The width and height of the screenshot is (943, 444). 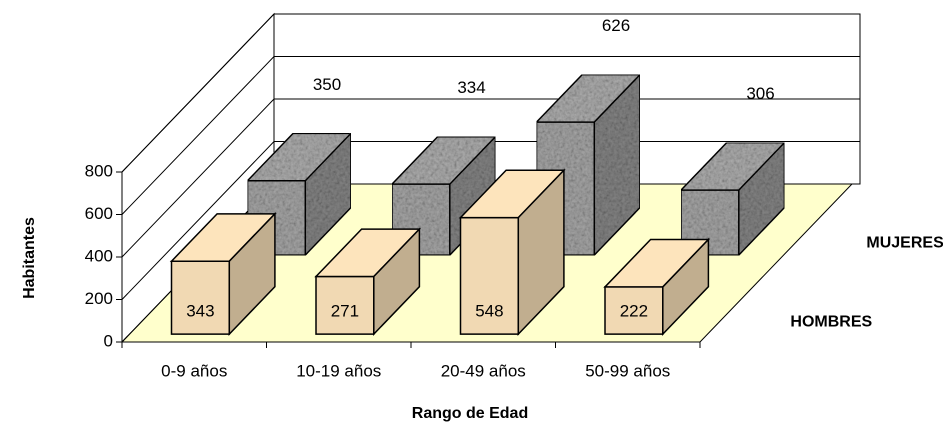 I want to click on y-tick-label: 800, so click(x=99, y=170).